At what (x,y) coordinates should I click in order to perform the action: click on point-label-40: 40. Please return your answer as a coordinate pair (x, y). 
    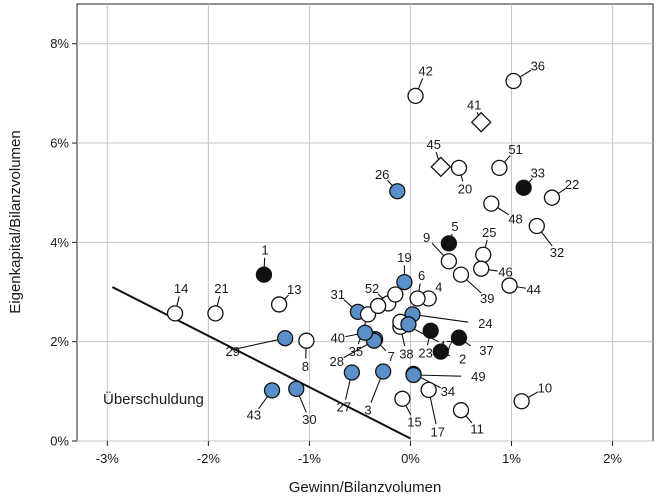
    Looking at the image, I should click on (337, 338).